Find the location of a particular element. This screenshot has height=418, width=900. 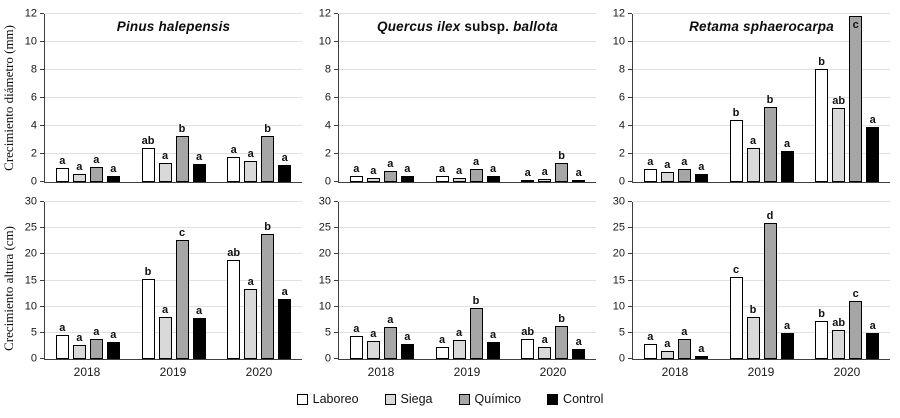

bar-wrap: c is located at coordinates (736, 280).